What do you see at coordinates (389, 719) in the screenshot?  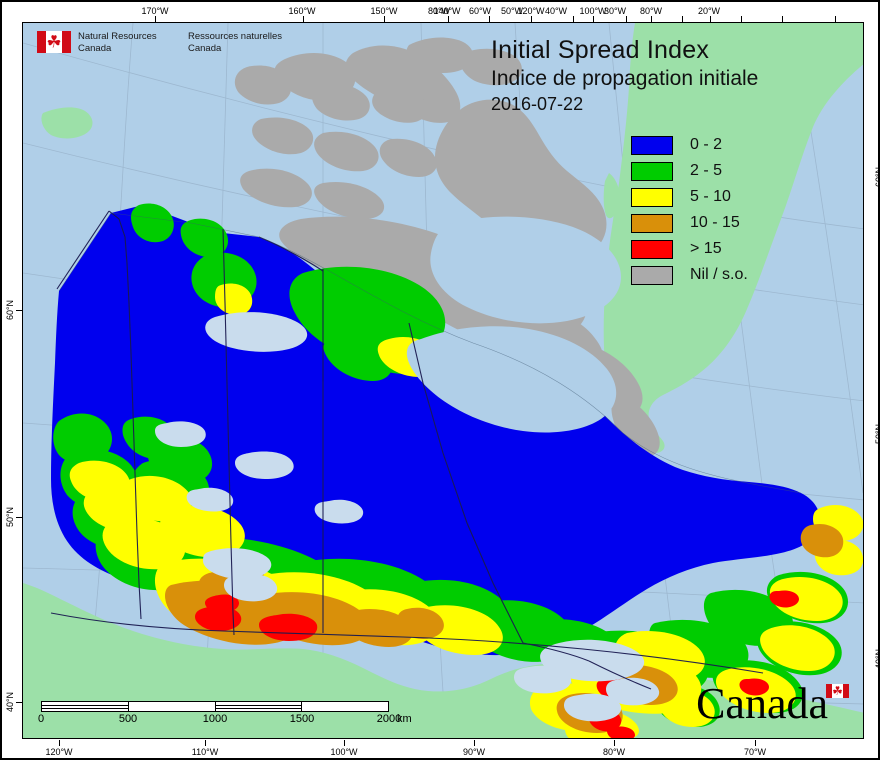 I see `scale-bar-tick-label: 2000` at bounding box center [389, 719].